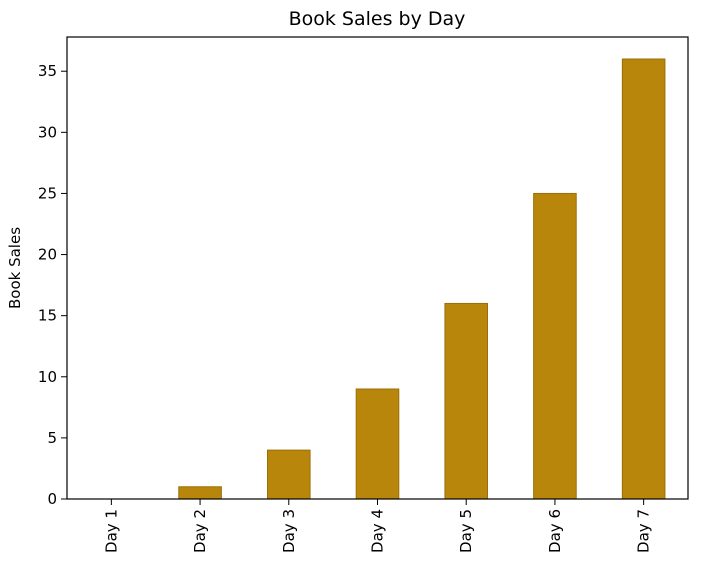  Describe the element at coordinates (52, 438) in the screenshot. I see `y-tick-label: 5` at that location.